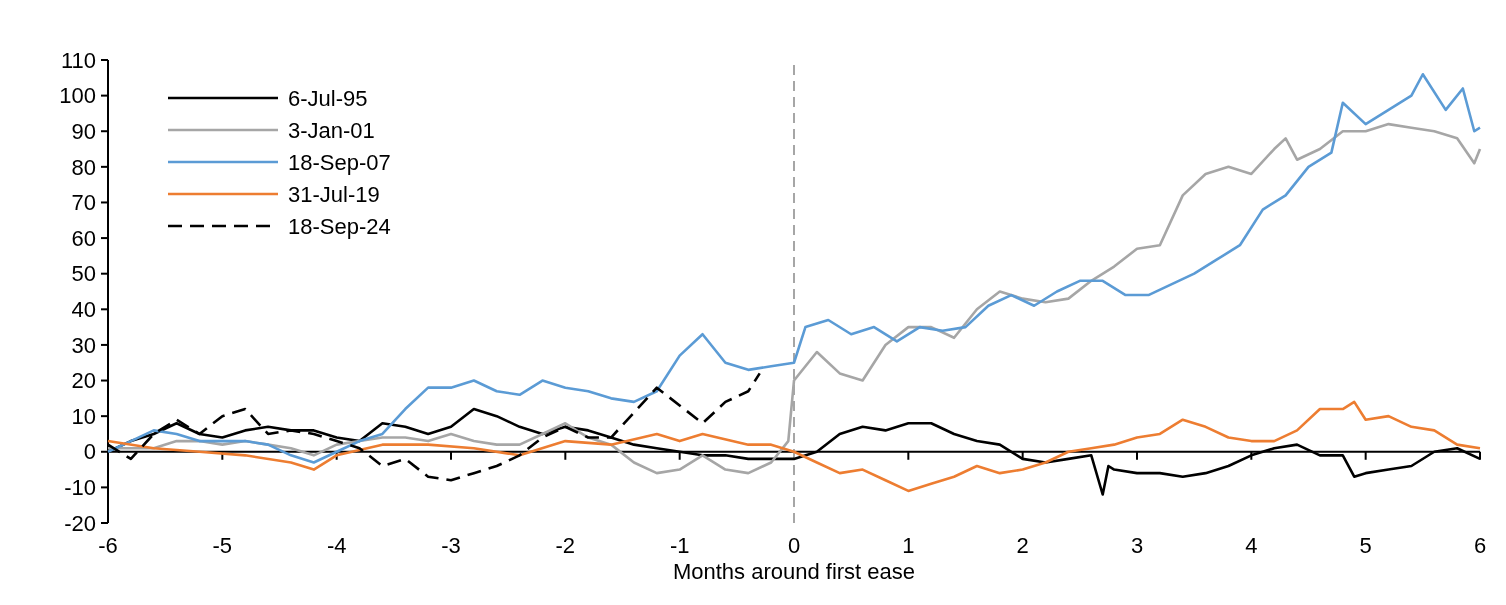 Image resolution: width=1506 pixels, height=605 pixels. What do you see at coordinates (565, 545) in the screenshot?
I see `x-tick-label: -2` at bounding box center [565, 545].